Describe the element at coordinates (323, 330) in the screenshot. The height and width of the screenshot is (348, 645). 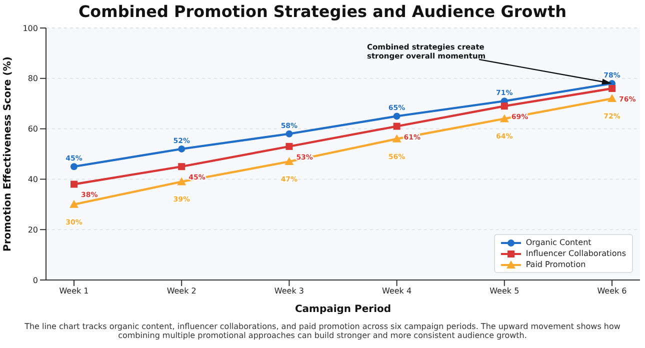
I see `text: The line chart tracks organic content, influencer collaborations, and paid promotion across six campaign periods. The upward movement shows how combining multiple promotional approaches can build stronger and more consistent audience growth.` at that location.